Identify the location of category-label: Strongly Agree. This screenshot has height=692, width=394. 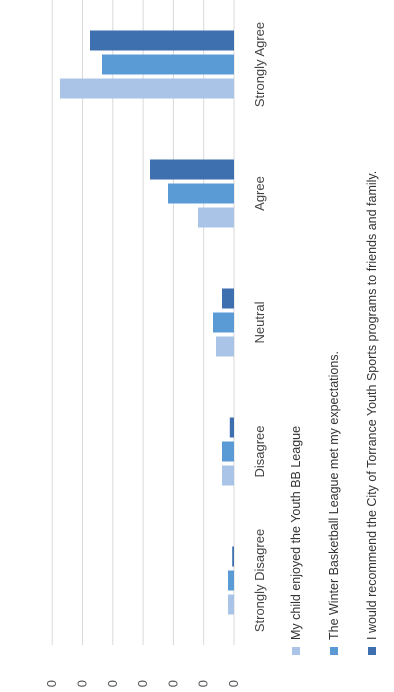
(259, 64).